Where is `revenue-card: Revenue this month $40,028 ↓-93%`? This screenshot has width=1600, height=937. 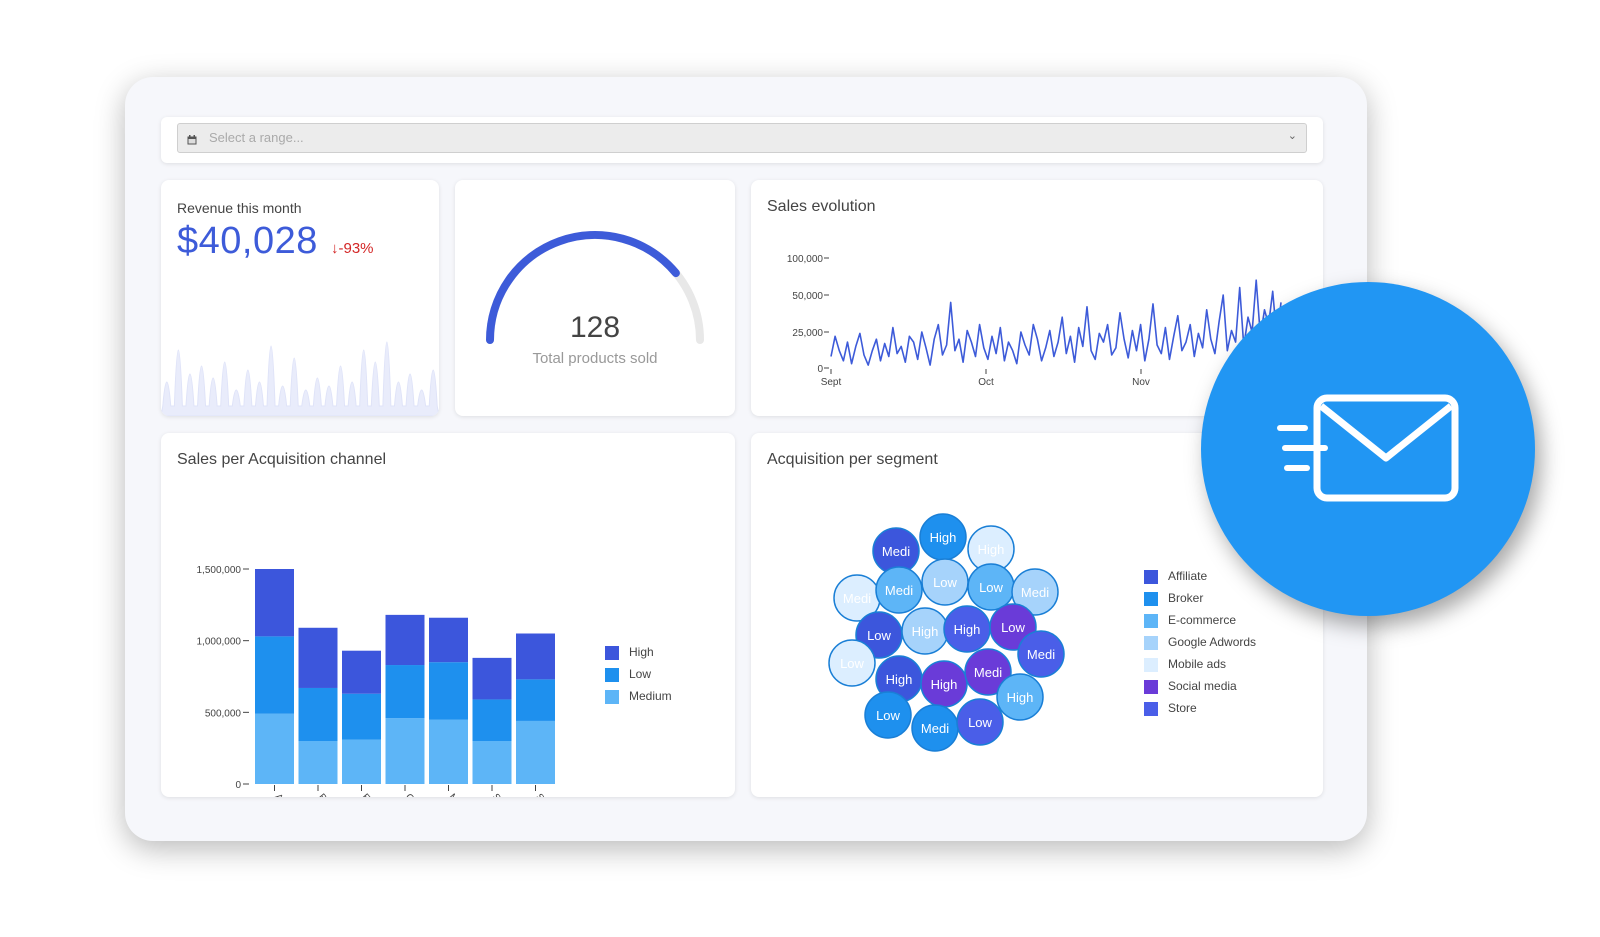 revenue-card: Revenue this month $40,028 ↓-93% is located at coordinates (300, 298).